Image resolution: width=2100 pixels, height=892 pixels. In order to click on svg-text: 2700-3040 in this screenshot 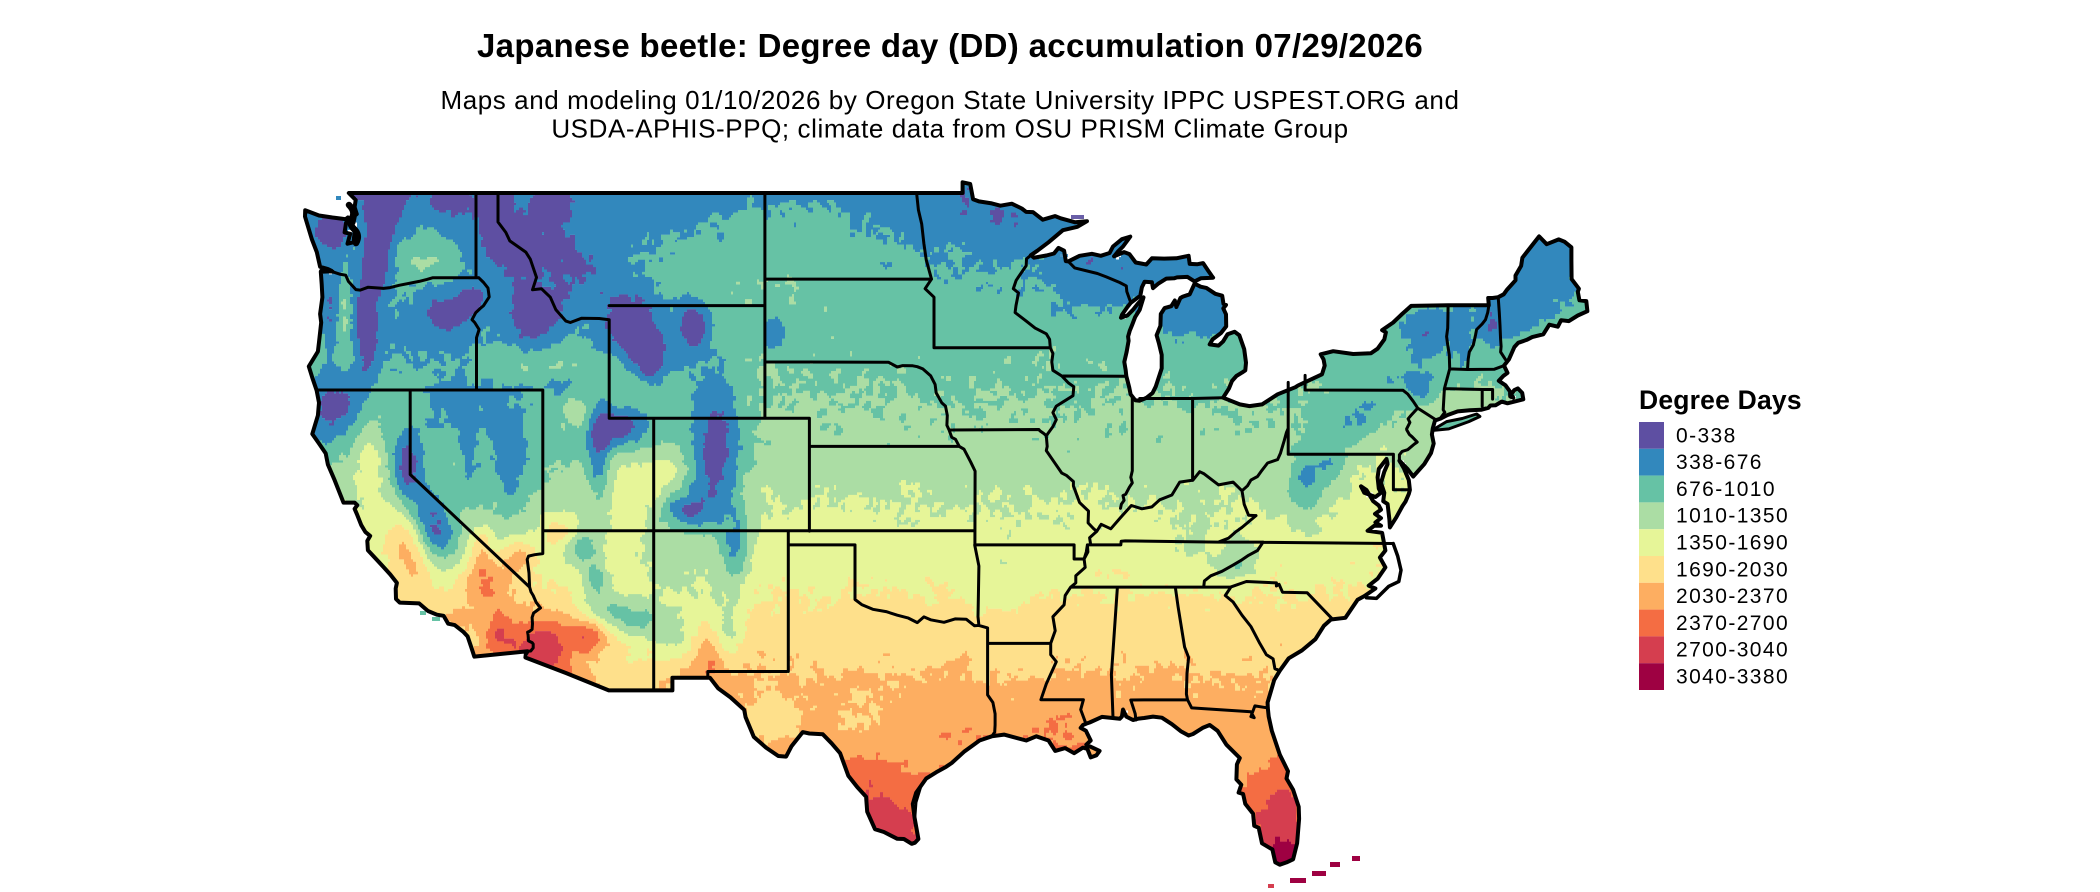, I will do `click(1732, 650)`.